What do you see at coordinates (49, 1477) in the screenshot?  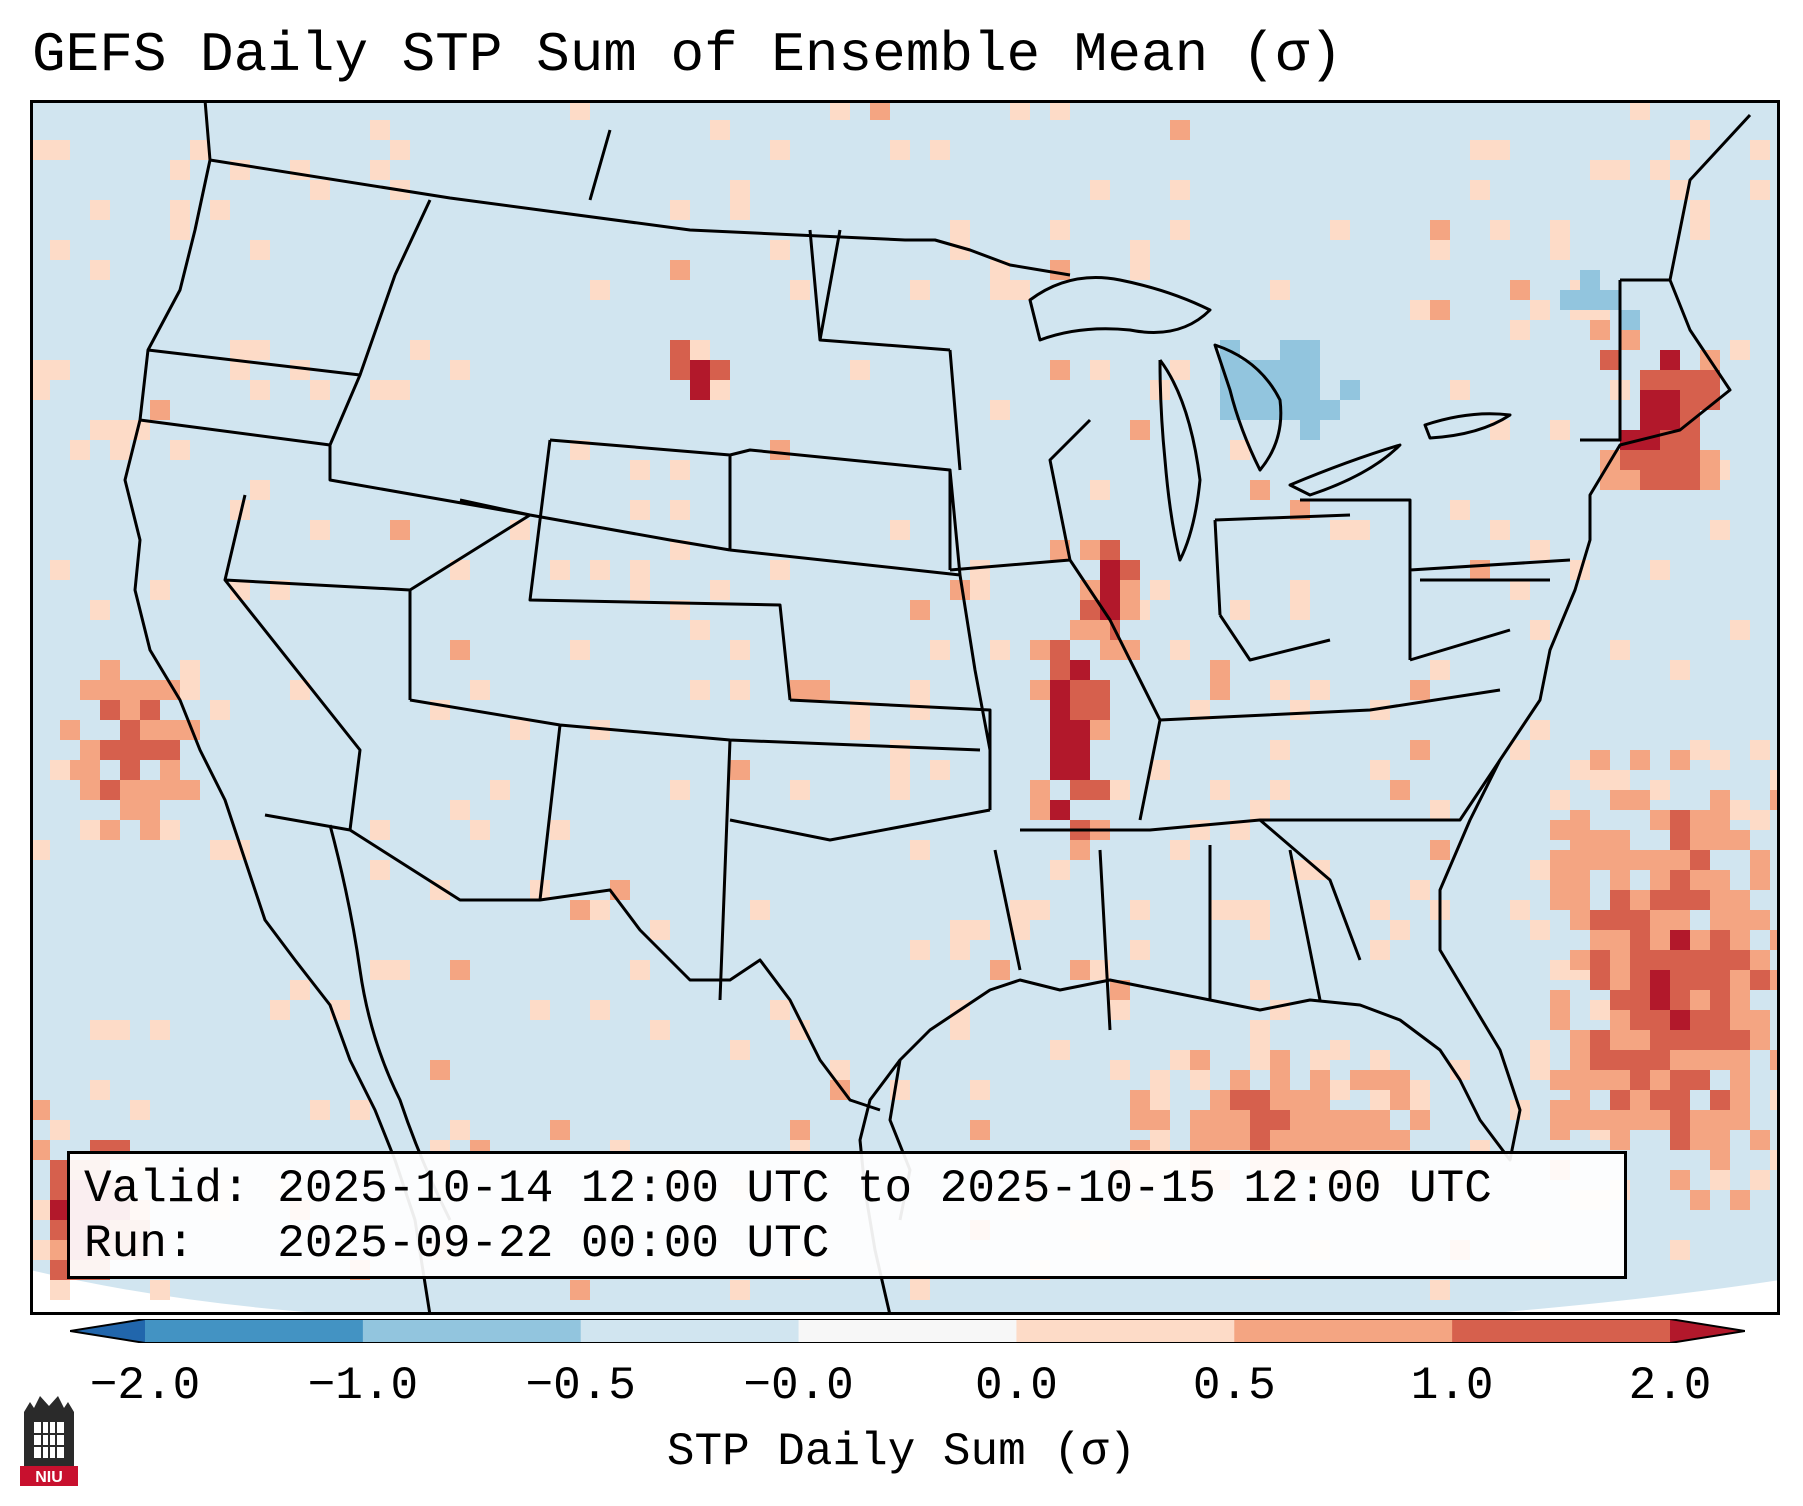 I see `logo-text: NIU` at bounding box center [49, 1477].